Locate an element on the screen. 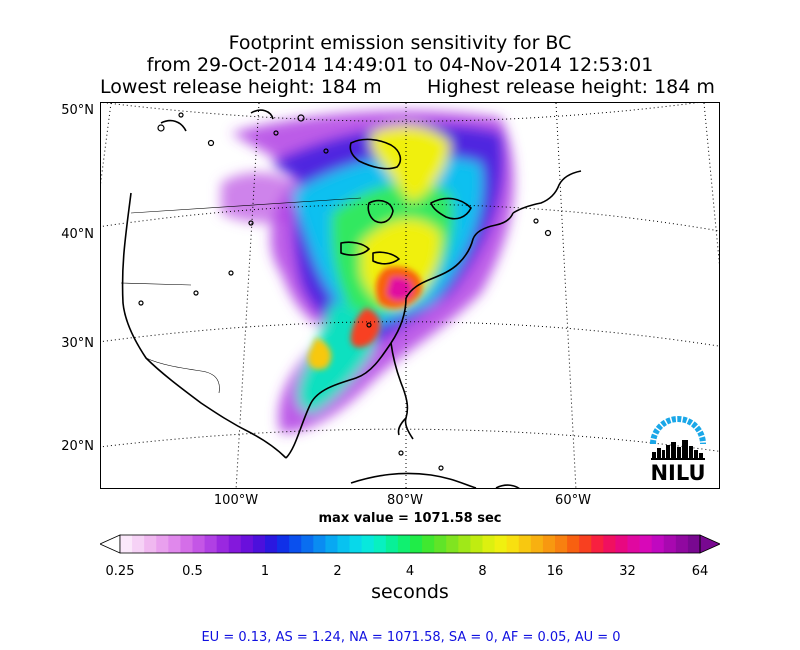  lat-label-50n: 50°N is located at coordinates (77, 110).